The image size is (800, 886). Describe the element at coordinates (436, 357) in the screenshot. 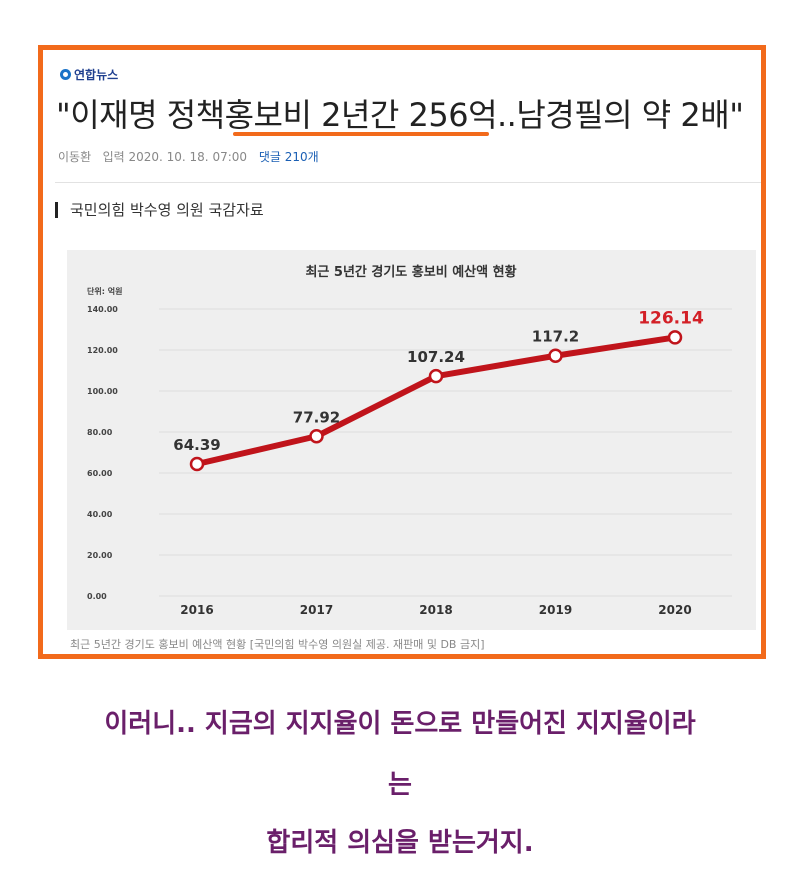

I see `value-label: 107.24` at that location.